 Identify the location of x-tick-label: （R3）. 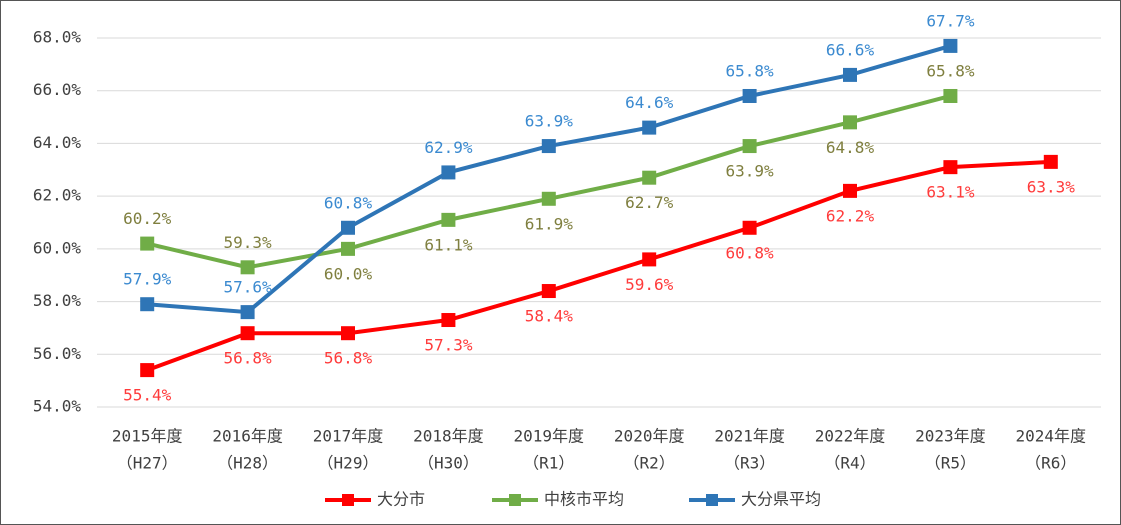
(749, 463).